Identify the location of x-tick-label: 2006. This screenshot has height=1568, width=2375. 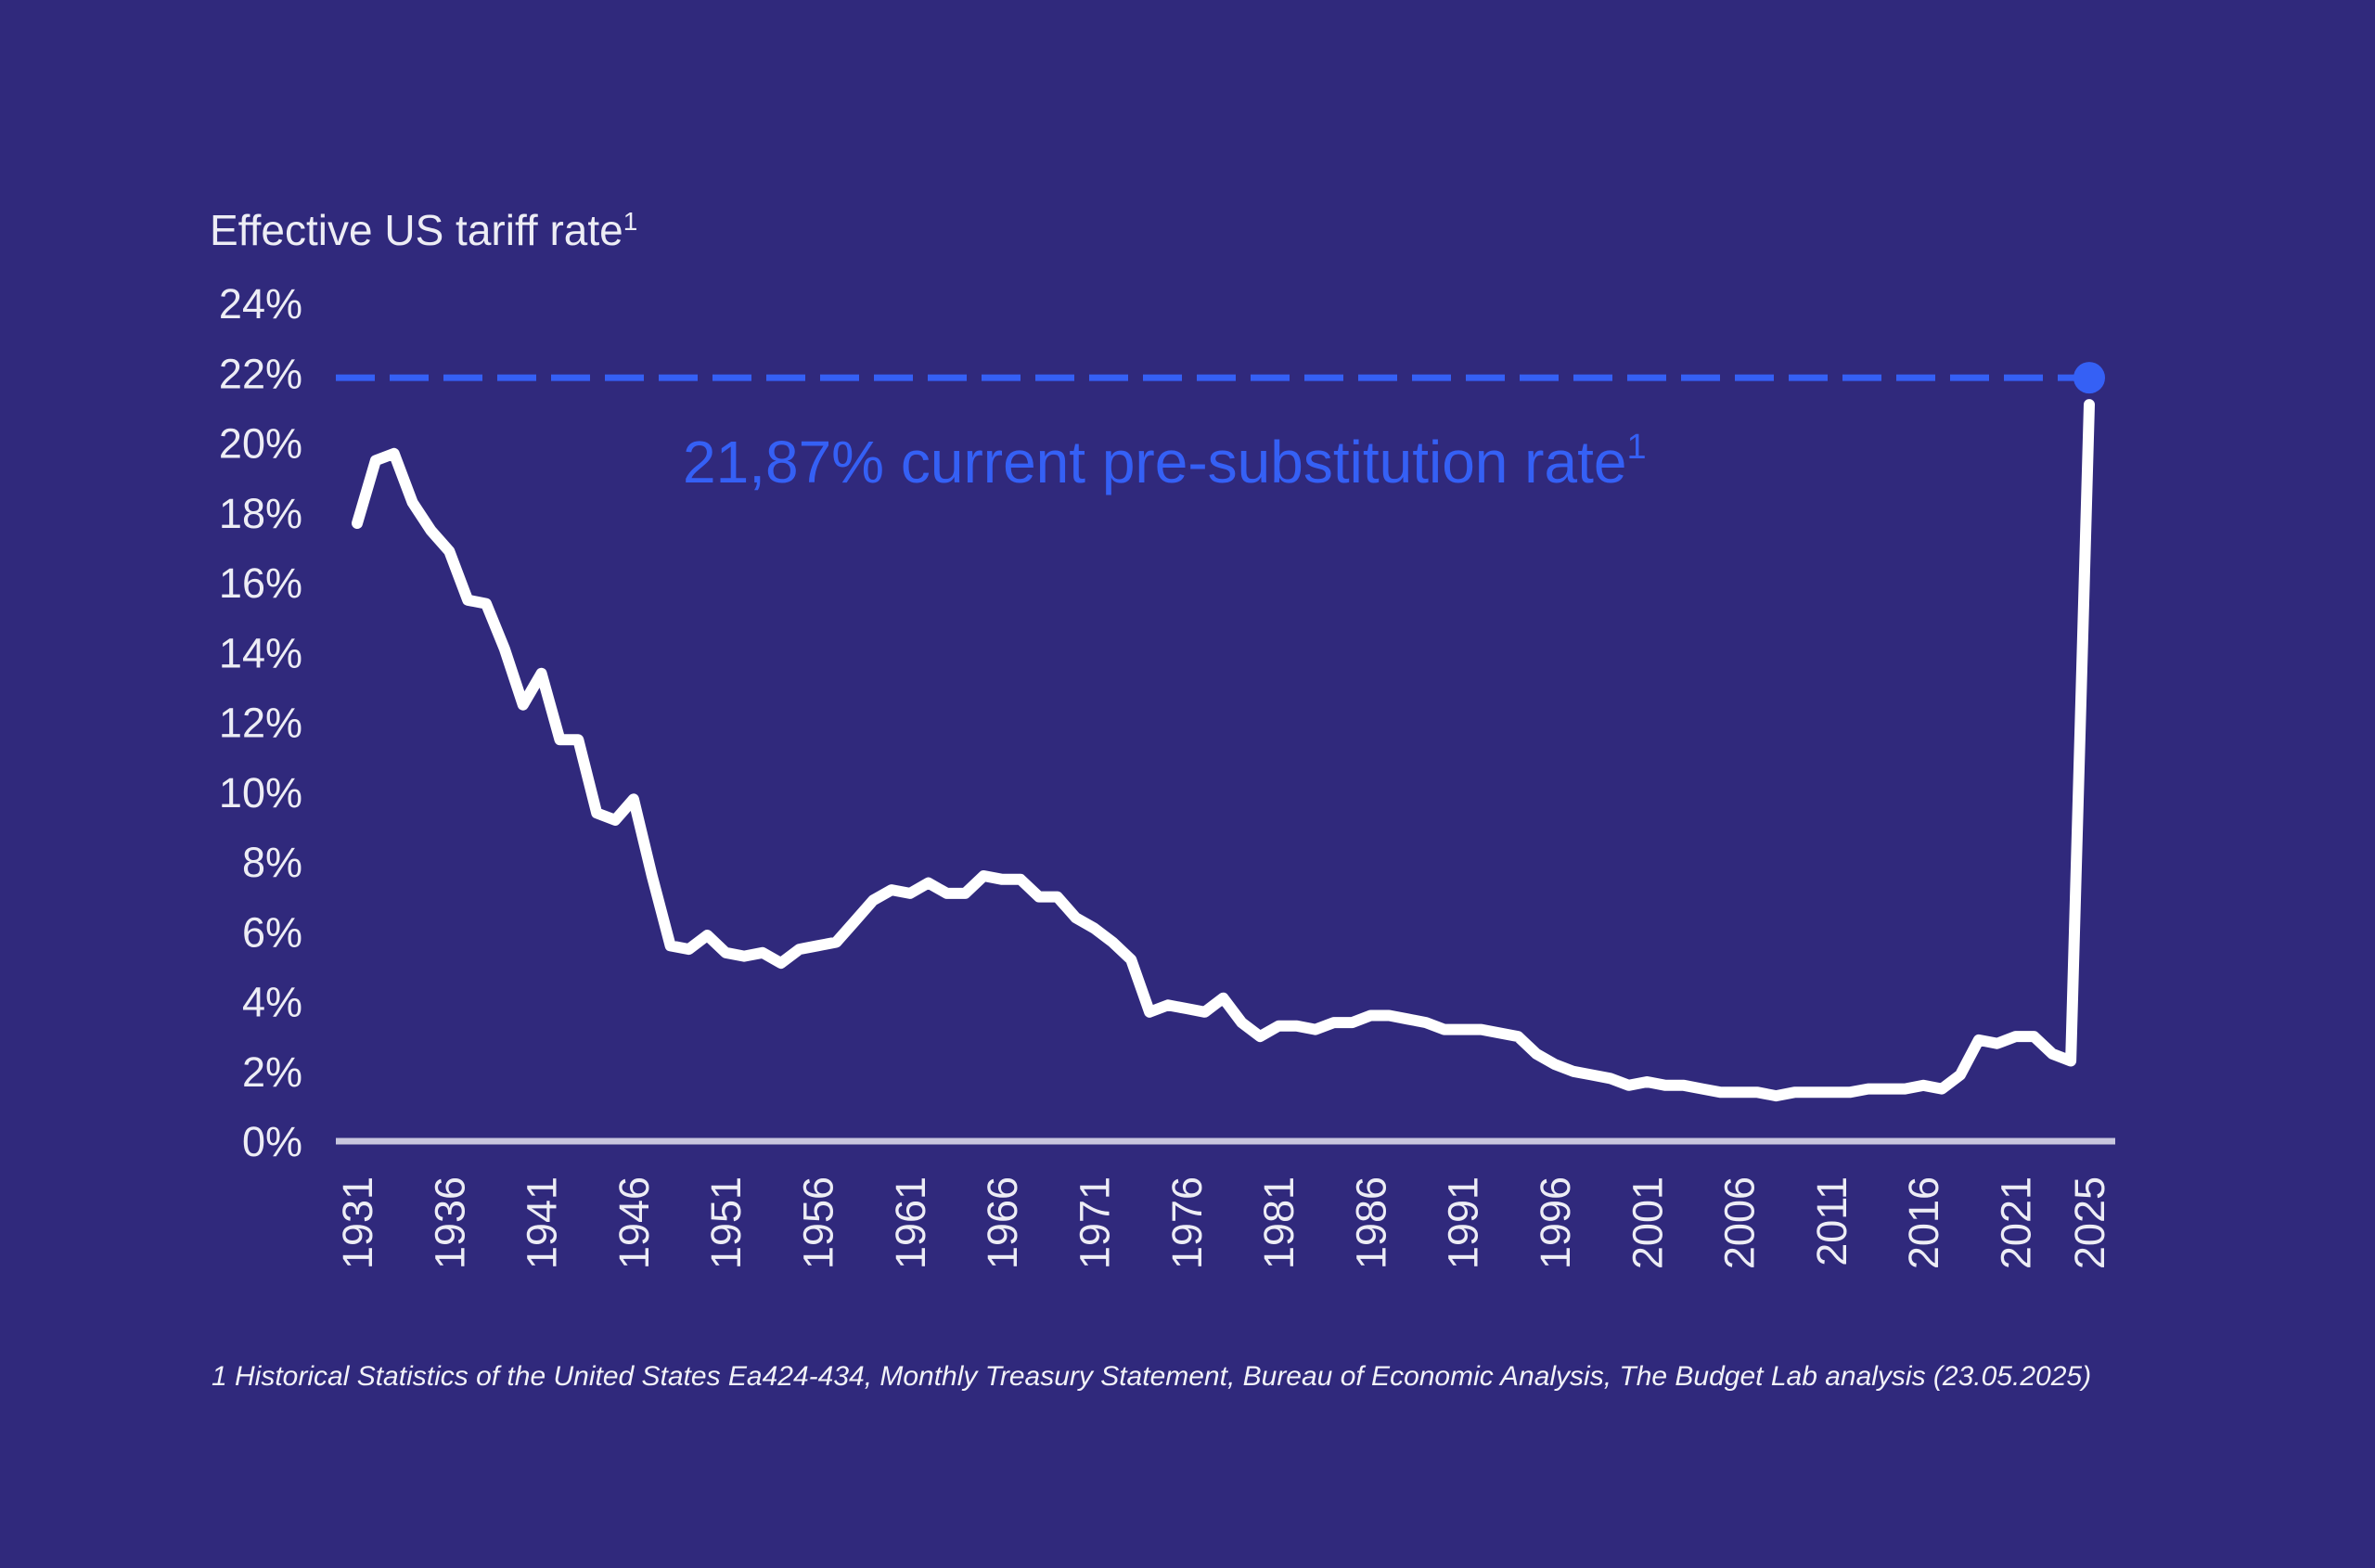
(1740, 1222).